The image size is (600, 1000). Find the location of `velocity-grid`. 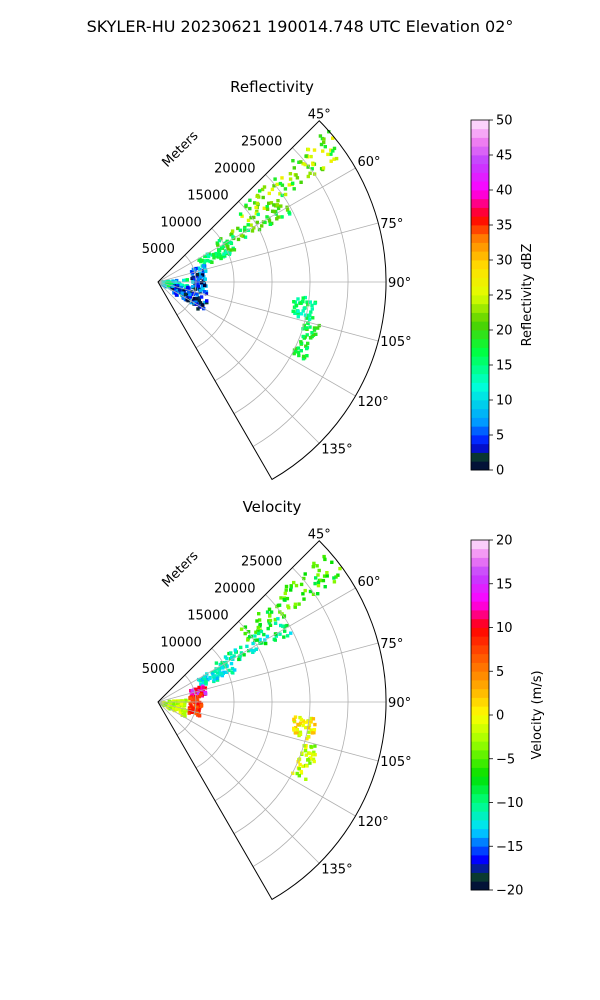

velocity-grid is located at coordinates (271, 717).